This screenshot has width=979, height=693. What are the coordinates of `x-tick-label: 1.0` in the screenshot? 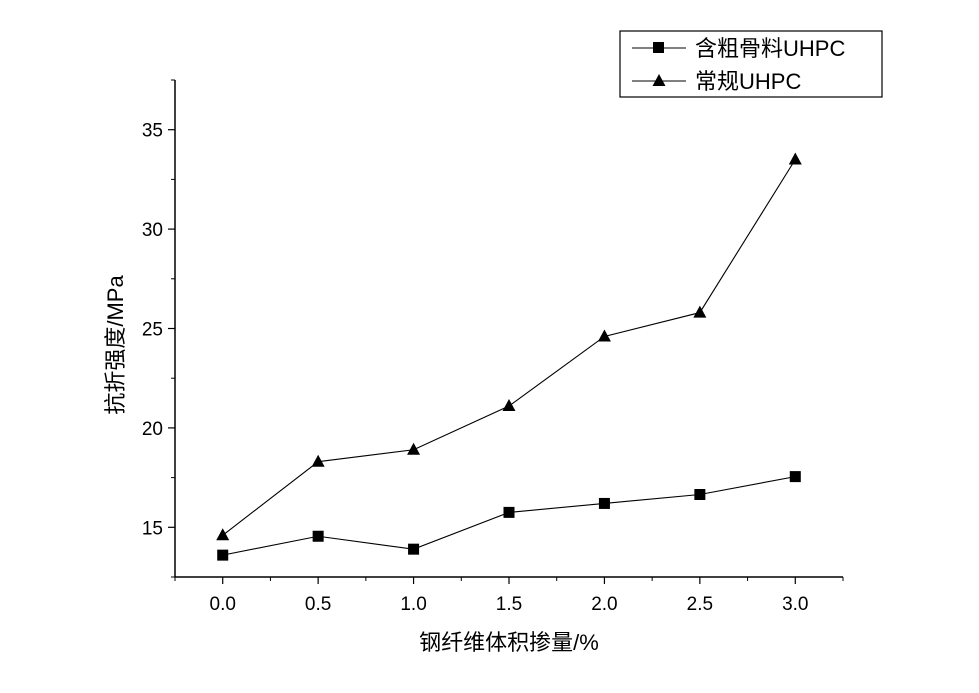 It's located at (413, 604).